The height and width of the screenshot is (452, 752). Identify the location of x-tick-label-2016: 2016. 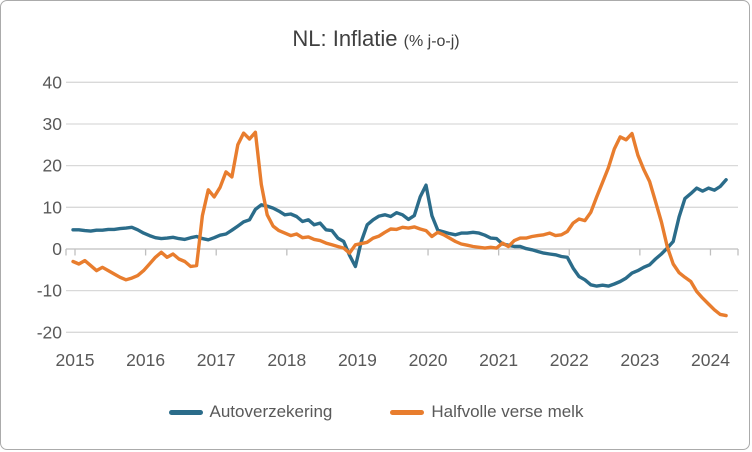
(145, 360).